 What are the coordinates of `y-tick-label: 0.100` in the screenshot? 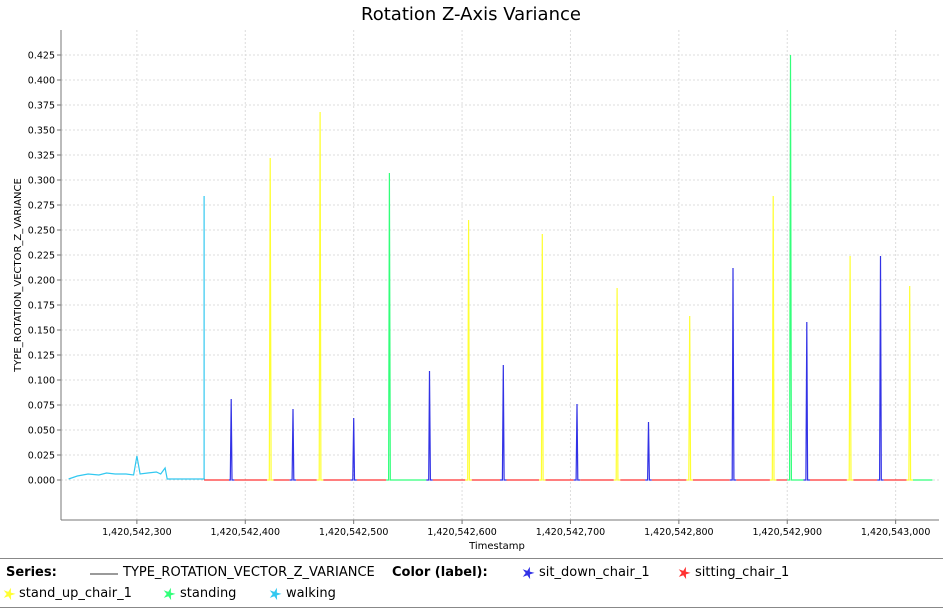 It's located at (41, 381).